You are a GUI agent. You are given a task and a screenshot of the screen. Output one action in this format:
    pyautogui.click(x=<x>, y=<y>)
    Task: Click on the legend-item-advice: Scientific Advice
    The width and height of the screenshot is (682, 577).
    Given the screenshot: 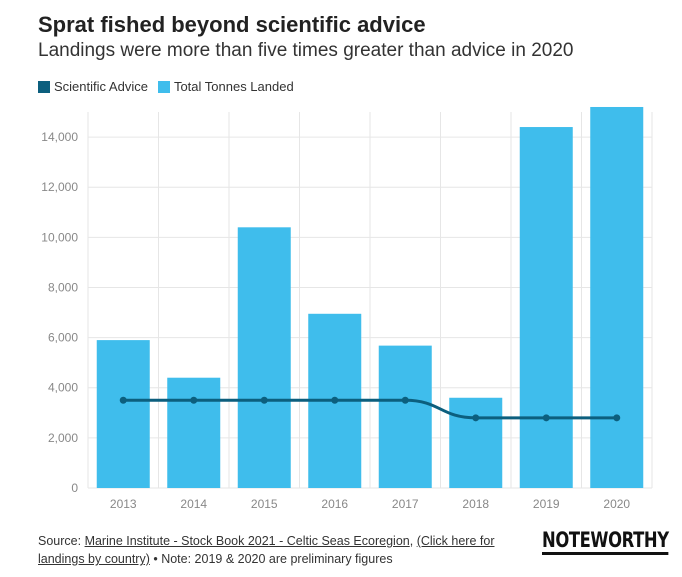 What is the action you would take?
    pyautogui.click(x=93, y=86)
    